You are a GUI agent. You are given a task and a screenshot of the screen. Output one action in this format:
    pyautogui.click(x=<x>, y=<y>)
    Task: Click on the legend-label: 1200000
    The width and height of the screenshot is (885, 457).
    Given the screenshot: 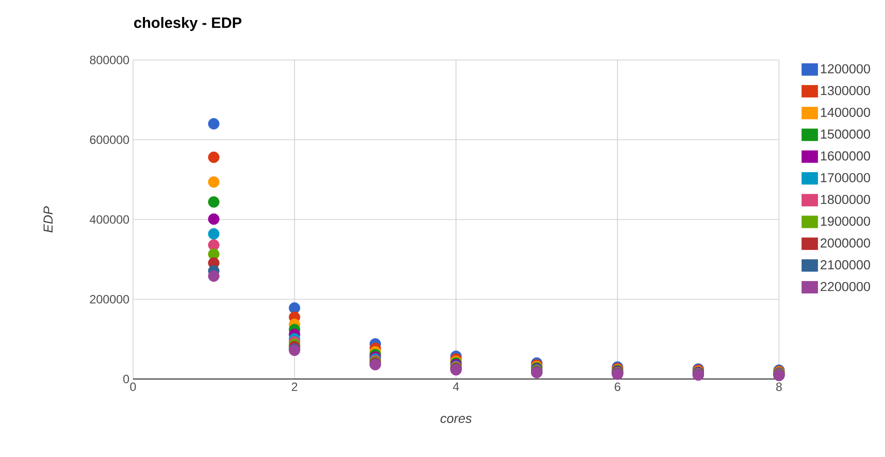 What is the action you would take?
    pyautogui.click(x=845, y=69)
    